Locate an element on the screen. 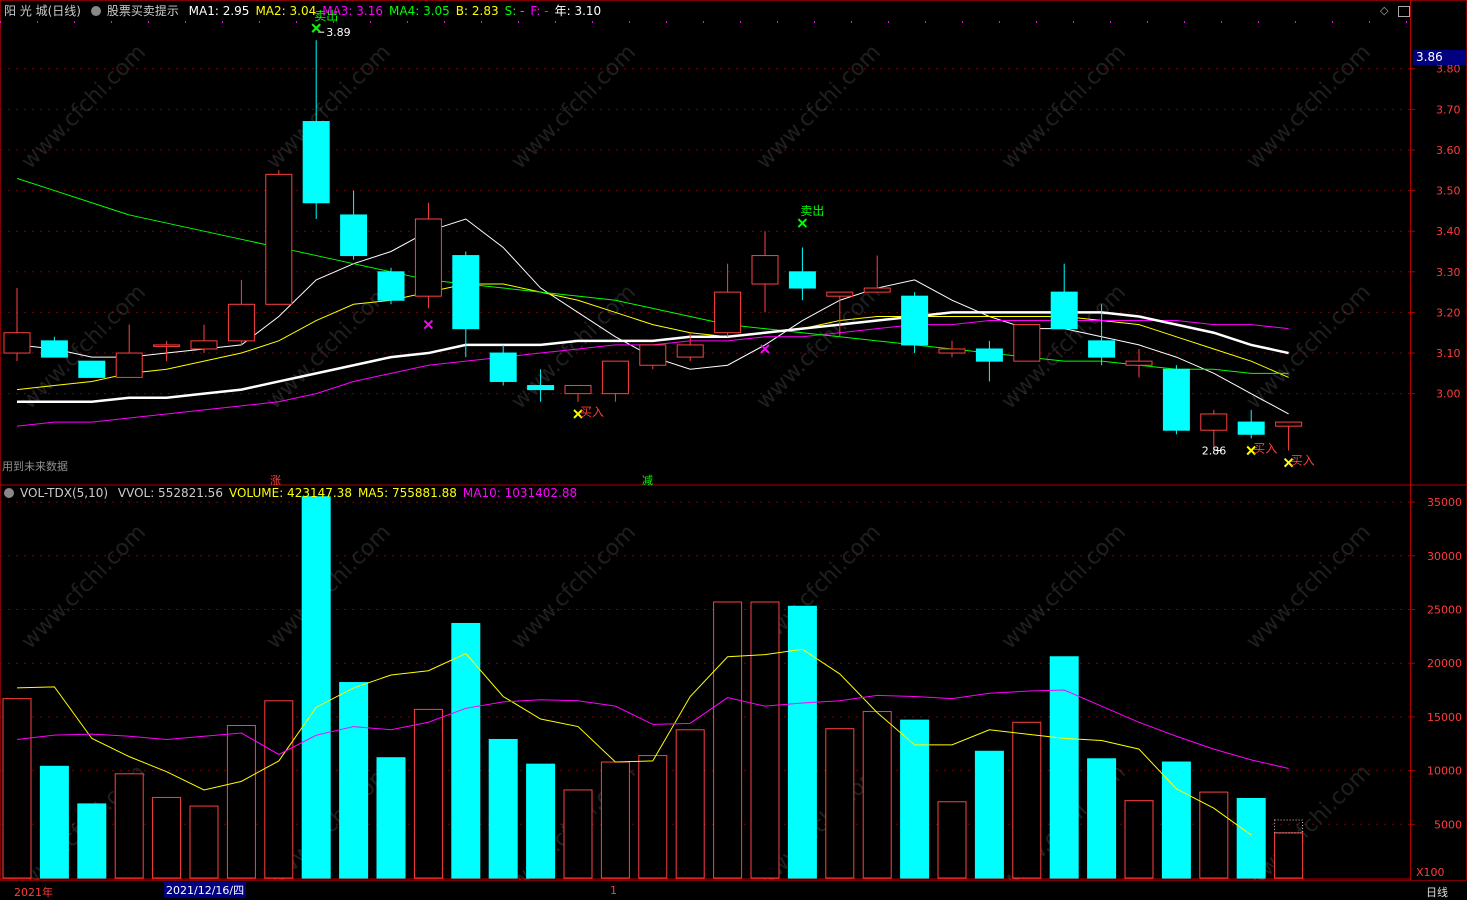  ma-legend-item-4: B: 2.83 is located at coordinates (477, 11).